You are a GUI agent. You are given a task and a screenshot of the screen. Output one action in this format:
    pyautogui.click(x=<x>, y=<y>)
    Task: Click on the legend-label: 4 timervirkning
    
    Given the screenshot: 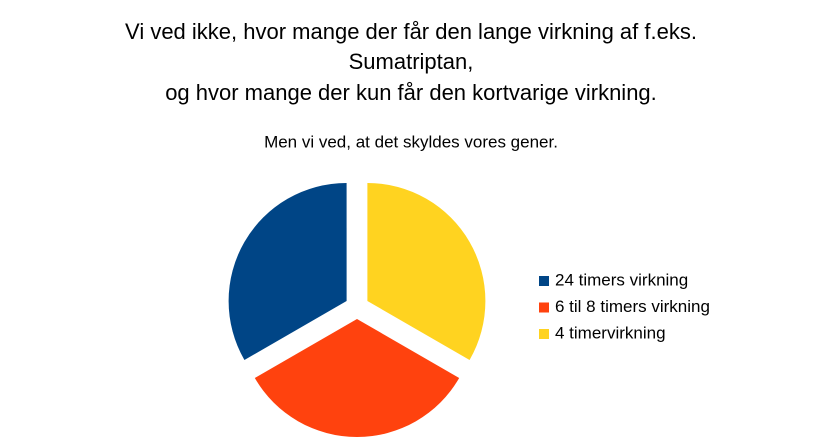 What is the action you would take?
    pyautogui.click(x=610, y=332)
    